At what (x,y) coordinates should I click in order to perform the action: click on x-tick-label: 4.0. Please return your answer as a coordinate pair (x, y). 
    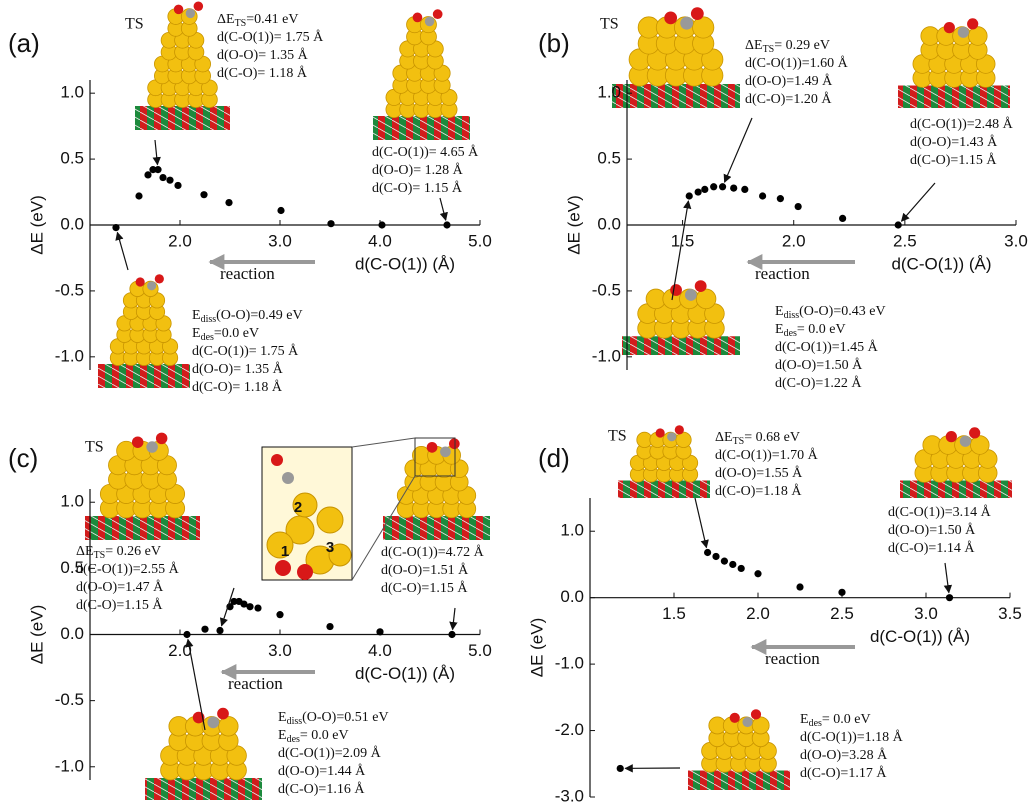
    Looking at the image, I should click on (380, 650).